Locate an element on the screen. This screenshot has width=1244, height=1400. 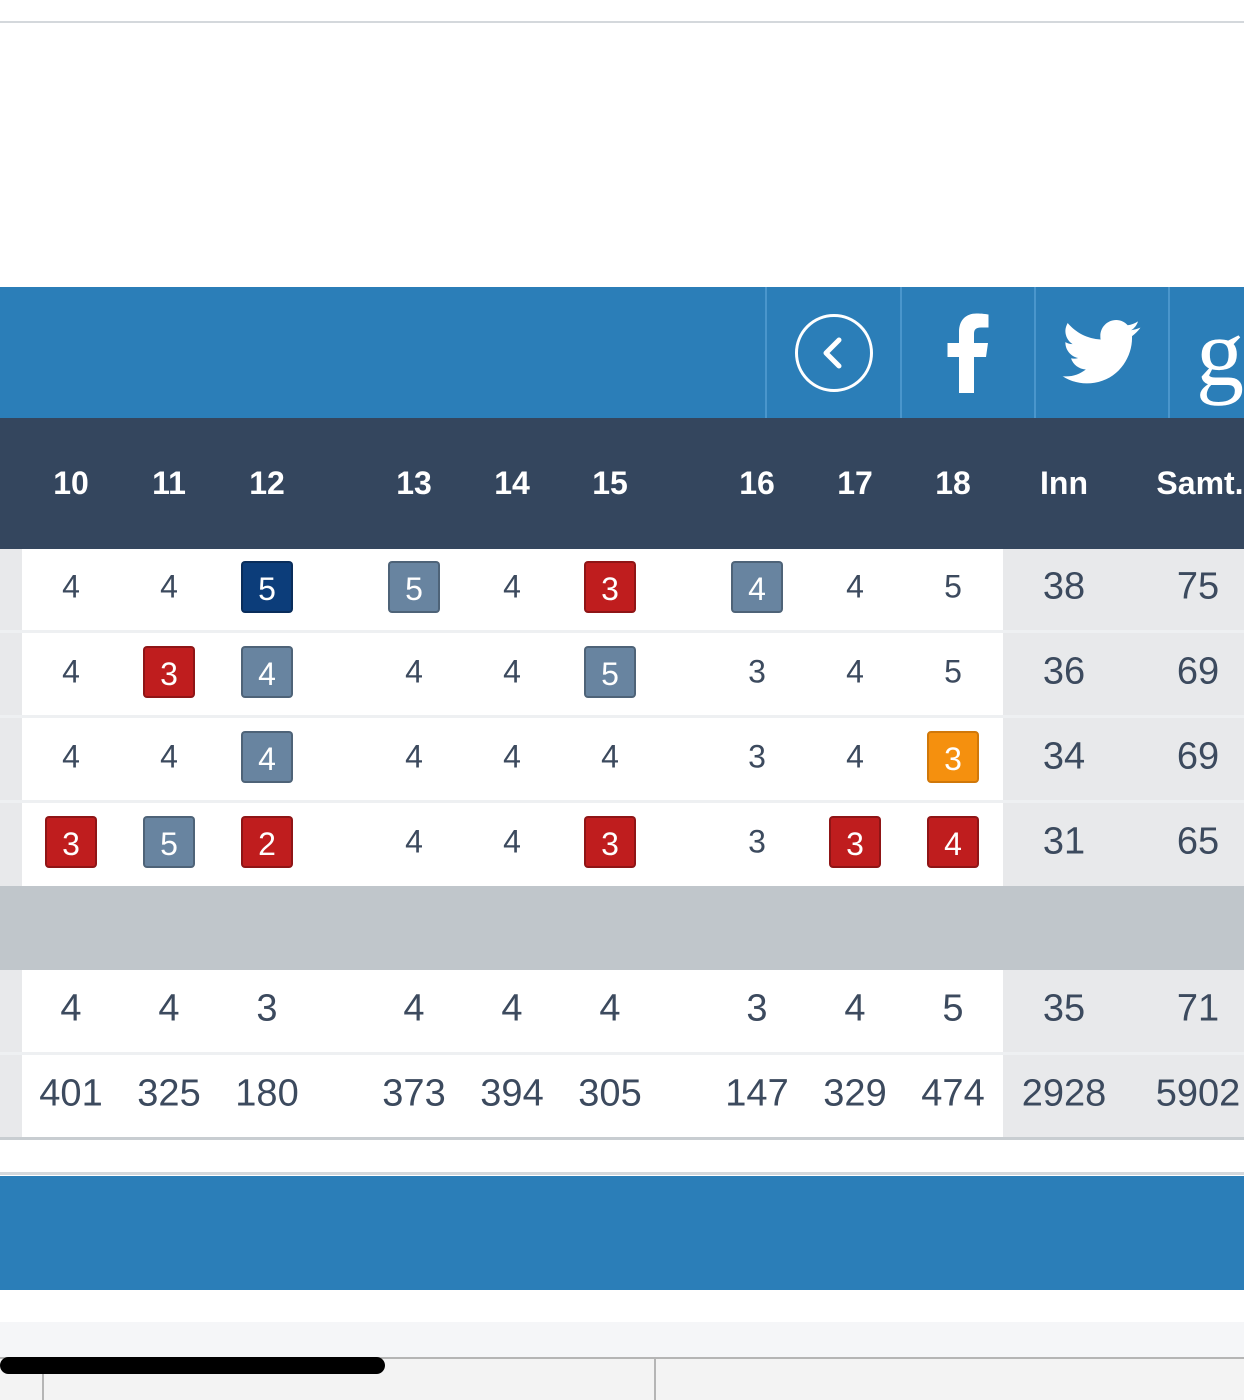
footer-strip is located at coordinates (622, 1339).